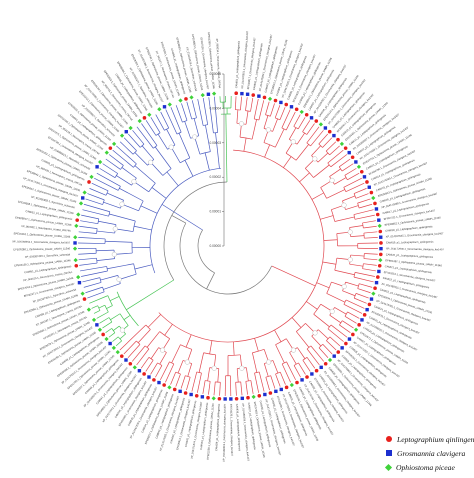 This screenshot has height=478, width=474. I want to click on legend-item-ophiostoma: Ophiostoma piceae, so click(428, 467).